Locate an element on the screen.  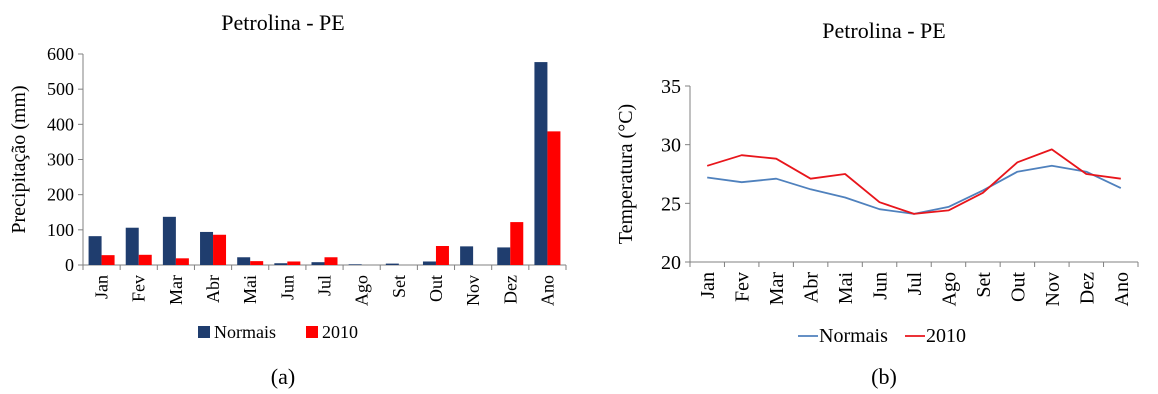
chart-a-bar-normais-dez is located at coordinates (504, 256).